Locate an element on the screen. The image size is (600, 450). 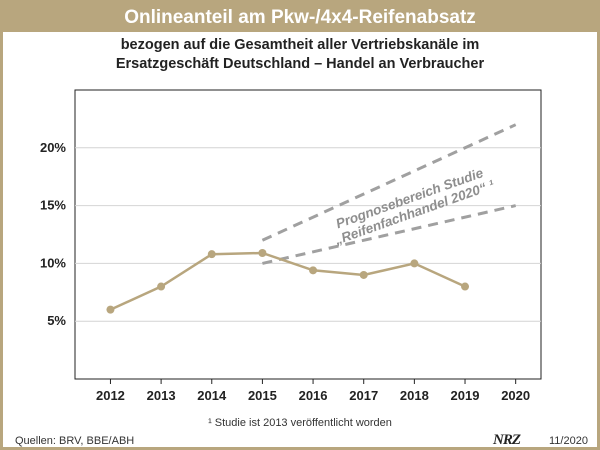
x-tick-label-2015: 2015 is located at coordinates (262, 395).